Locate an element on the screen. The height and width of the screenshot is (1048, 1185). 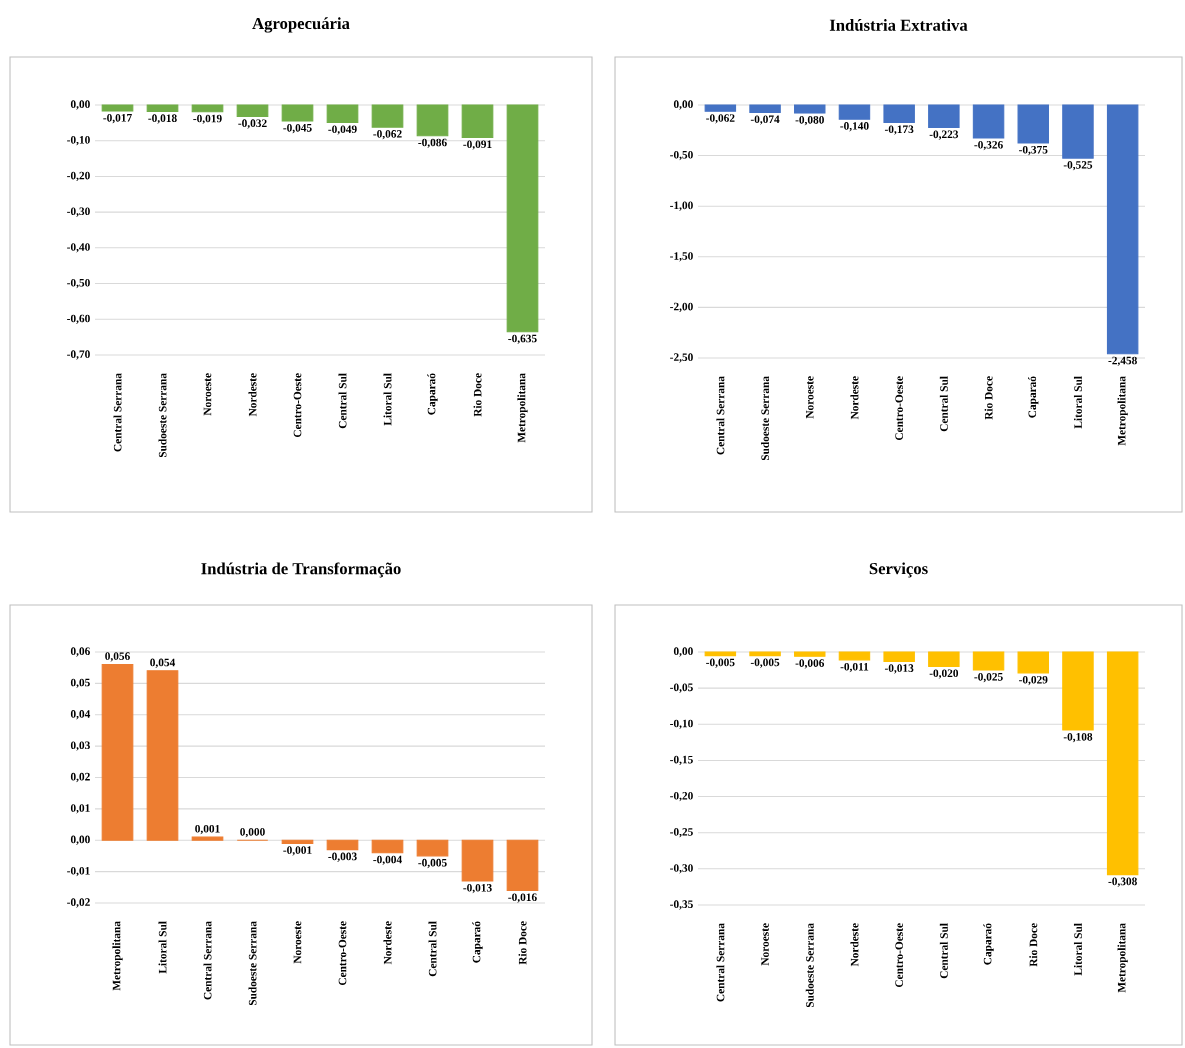
data-label: -0,016 is located at coordinates (522, 898).